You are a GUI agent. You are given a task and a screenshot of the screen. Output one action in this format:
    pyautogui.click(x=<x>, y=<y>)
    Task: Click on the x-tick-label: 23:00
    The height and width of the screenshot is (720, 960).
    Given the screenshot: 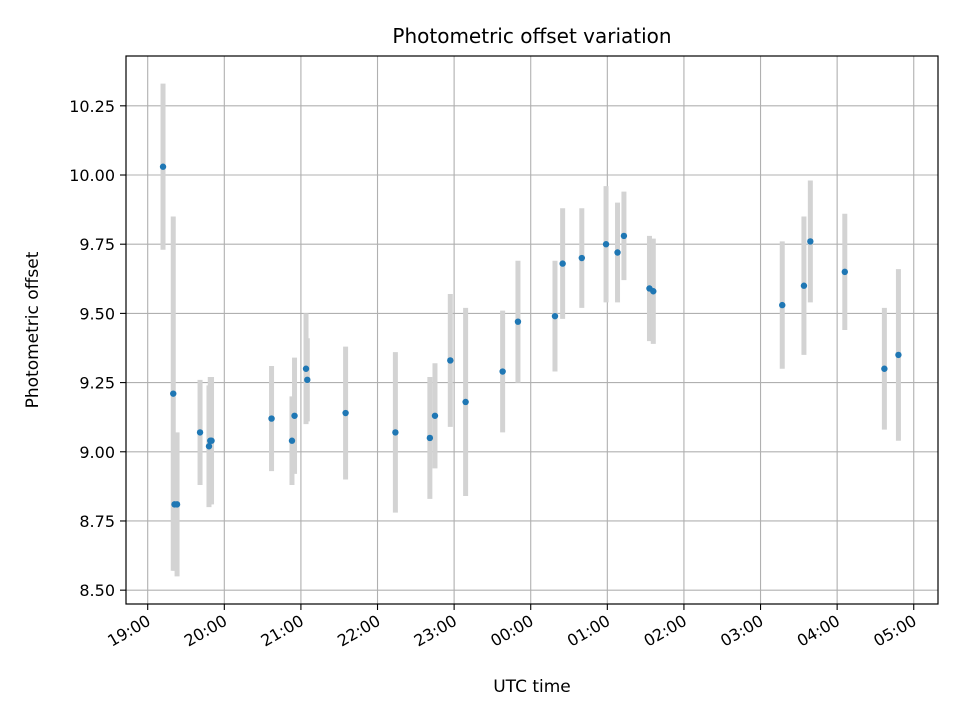 What is the action you would take?
    pyautogui.click(x=435, y=631)
    